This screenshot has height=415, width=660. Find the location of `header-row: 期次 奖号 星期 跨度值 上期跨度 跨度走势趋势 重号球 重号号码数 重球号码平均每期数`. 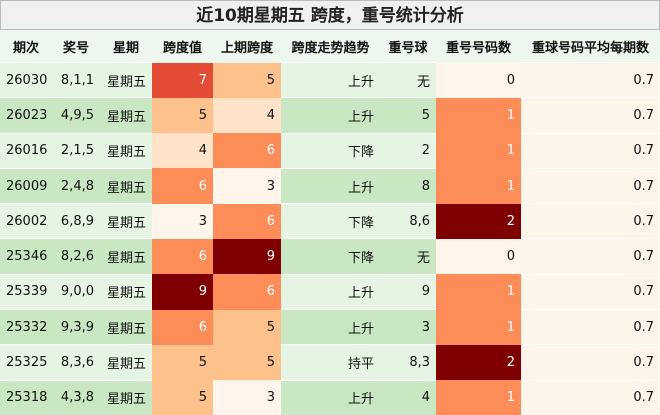

header-row: 期次 奖号 星期 跨度值 上期跨度 跨度走势趋势 重号球 重号号码数 重球号码平均每期数 is located at coordinates (330, 46).